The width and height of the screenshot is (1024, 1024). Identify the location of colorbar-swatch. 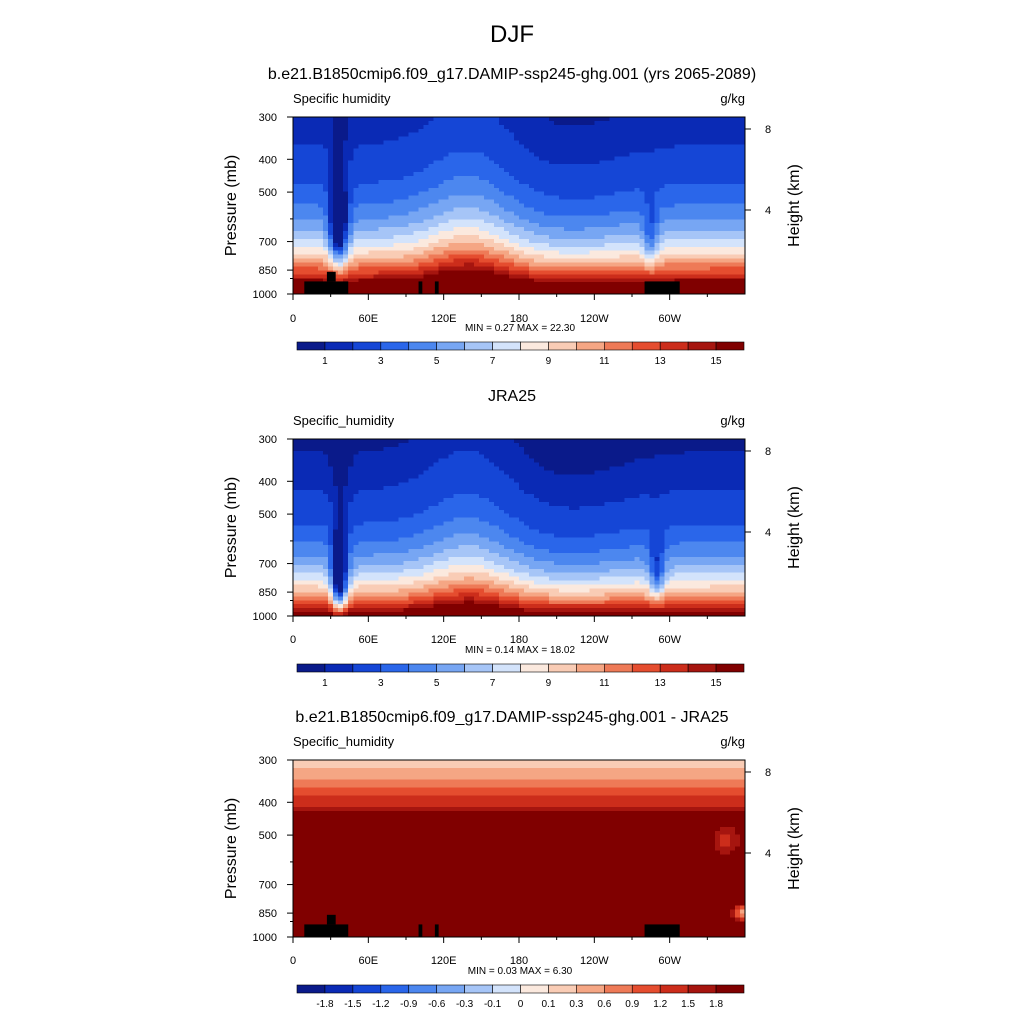
(311, 346).